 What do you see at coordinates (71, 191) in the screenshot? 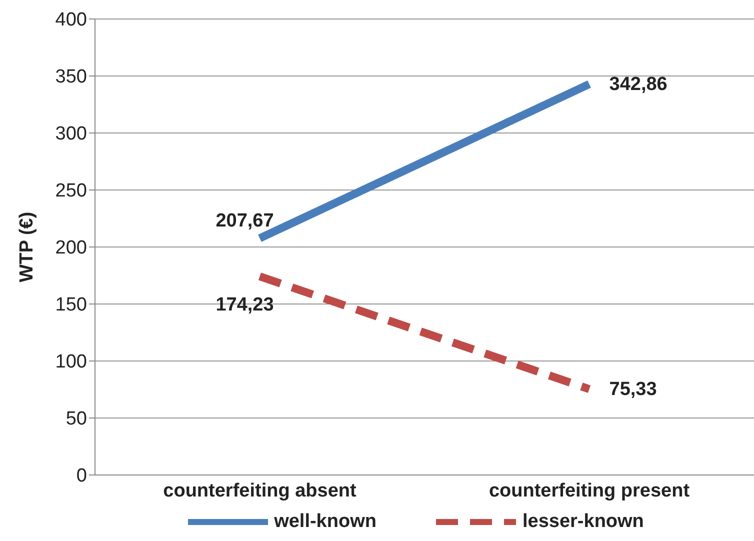
I see `y-tick-label: 250` at bounding box center [71, 191].